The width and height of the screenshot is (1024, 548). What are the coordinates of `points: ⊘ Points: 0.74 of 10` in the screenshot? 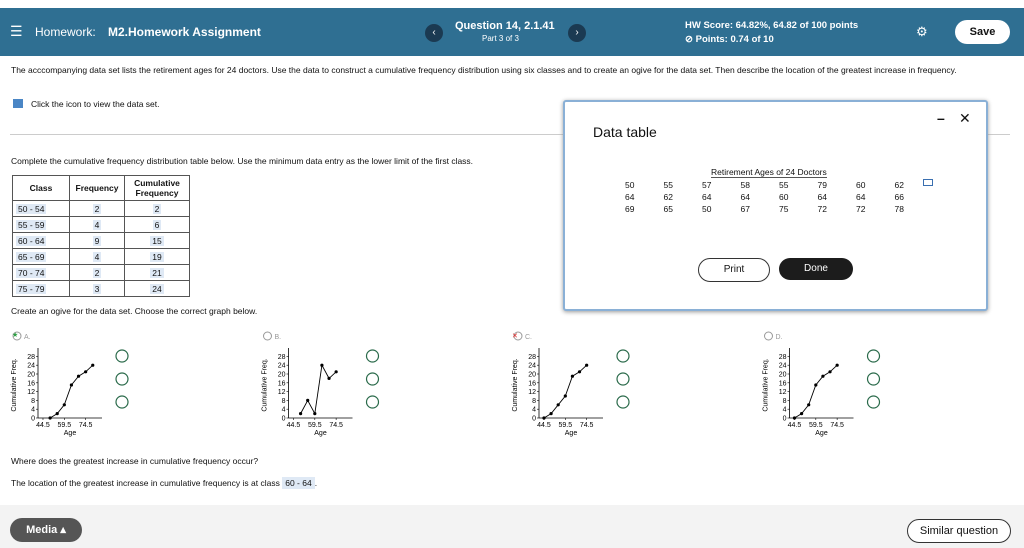 It's located at (729, 39).